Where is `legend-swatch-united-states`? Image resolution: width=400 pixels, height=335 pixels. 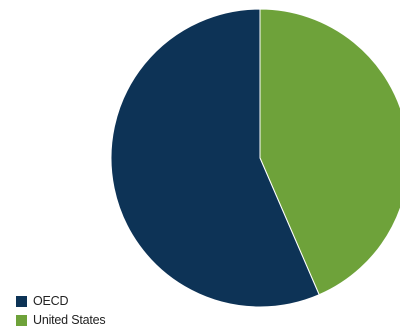 legend-swatch-united-states is located at coordinates (21, 320).